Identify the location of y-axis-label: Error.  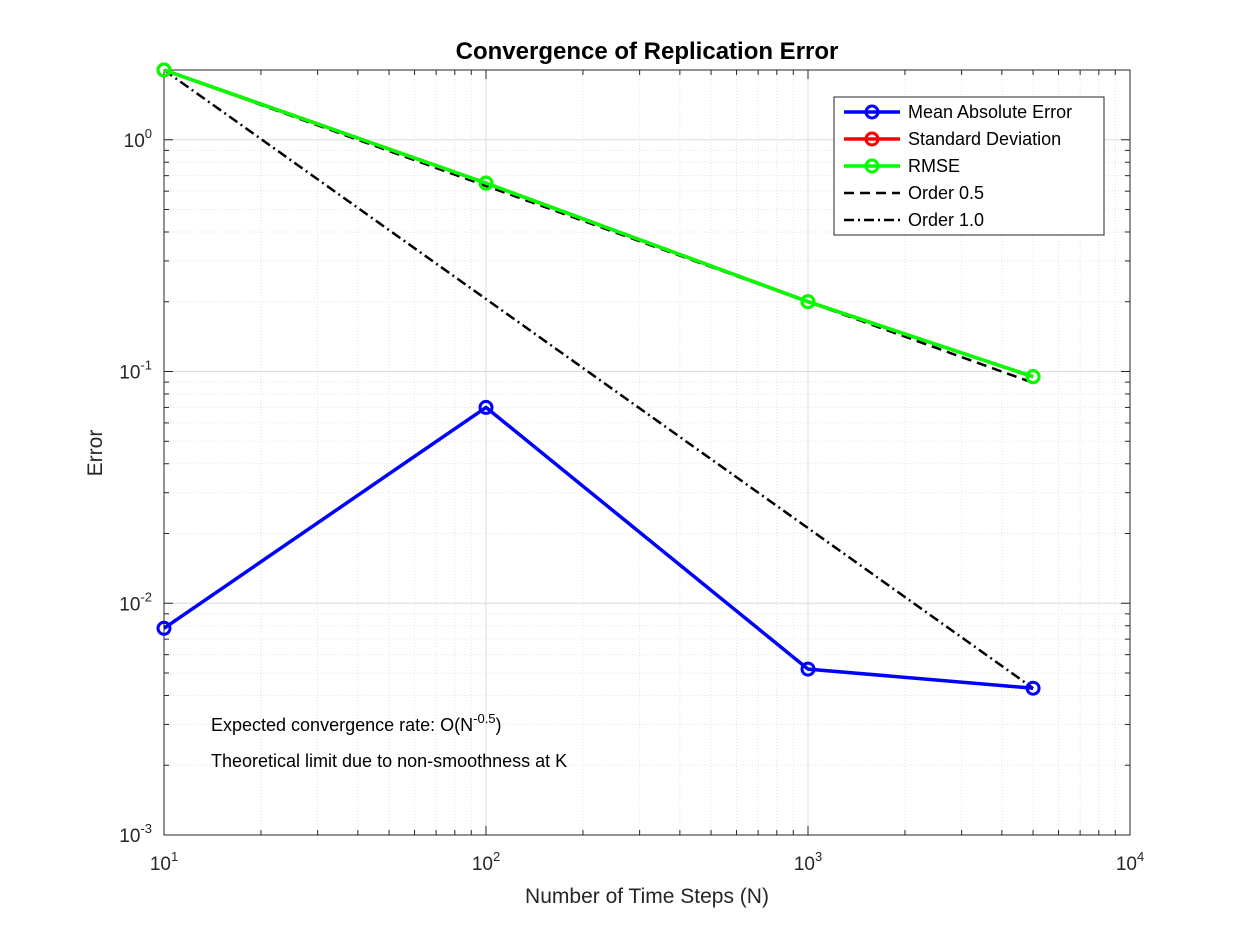
(95, 453).